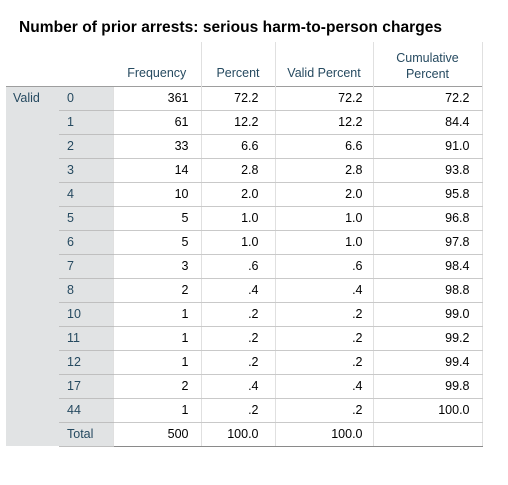  What do you see at coordinates (86, 410) in the screenshot?
I see `row-value: 44` at bounding box center [86, 410].